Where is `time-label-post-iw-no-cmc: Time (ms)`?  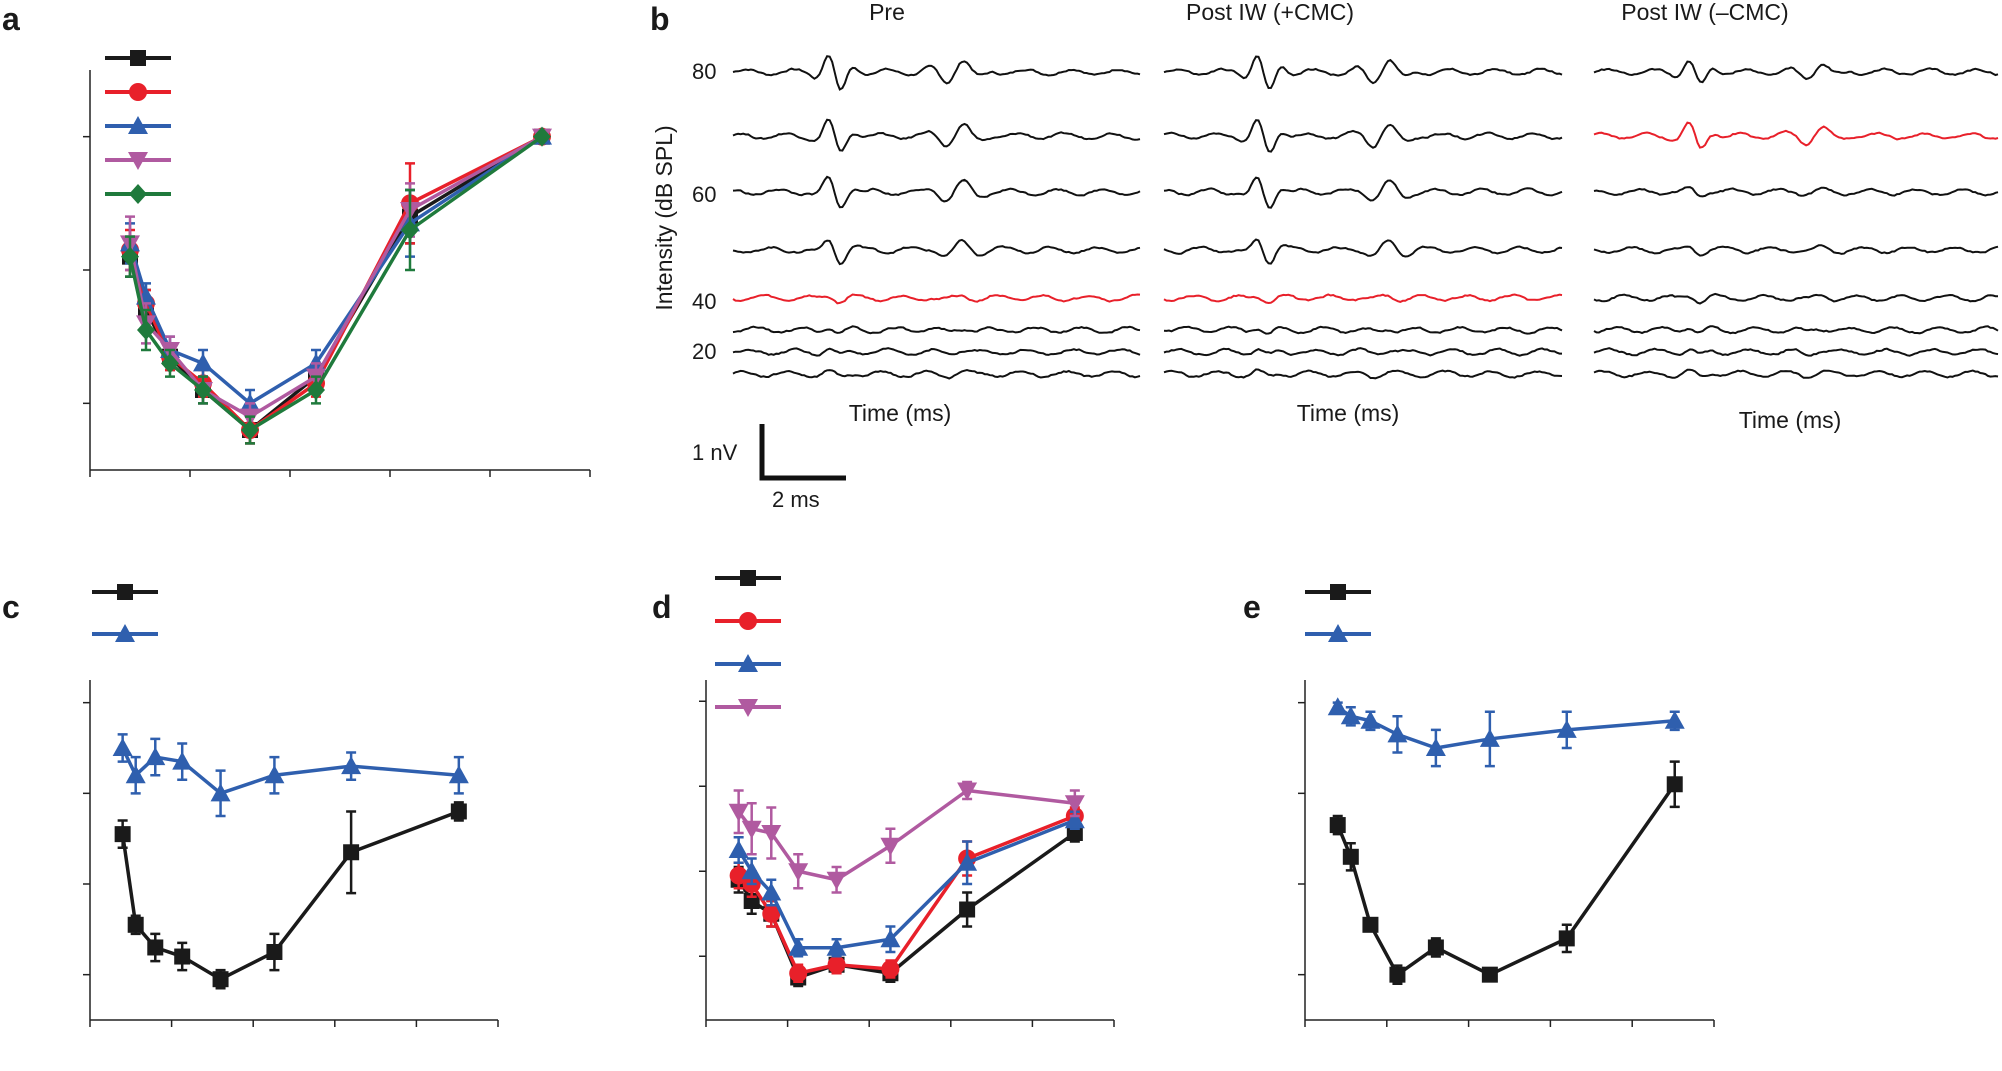
time-label-post-iw-no-cmc: Time (ms) is located at coordinates (1790, 420).